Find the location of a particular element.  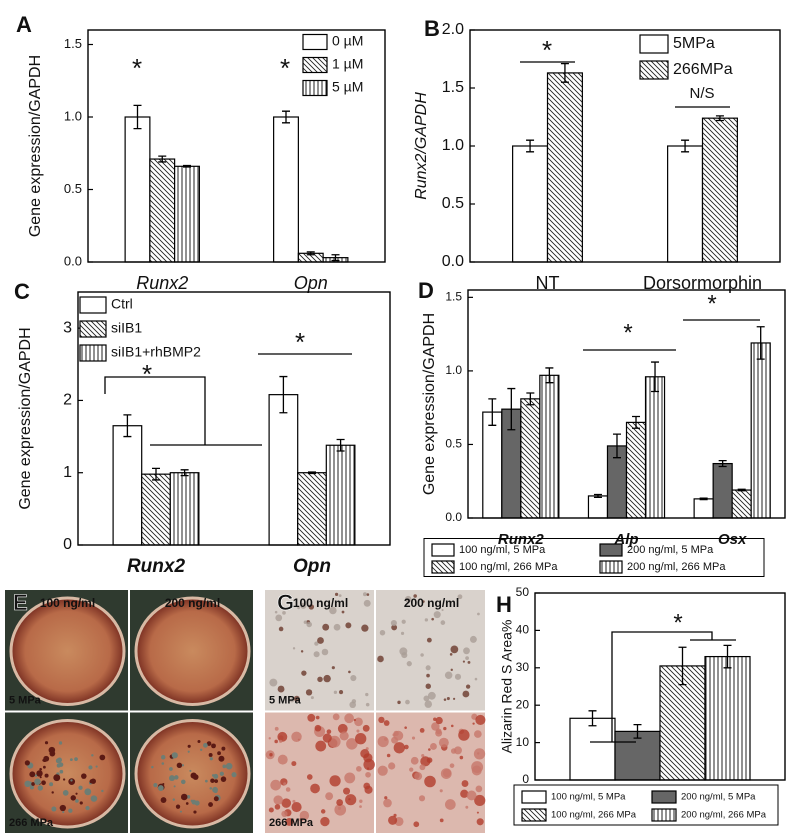

y-tick-label: 1.5 is located at coordinates (73, 43).